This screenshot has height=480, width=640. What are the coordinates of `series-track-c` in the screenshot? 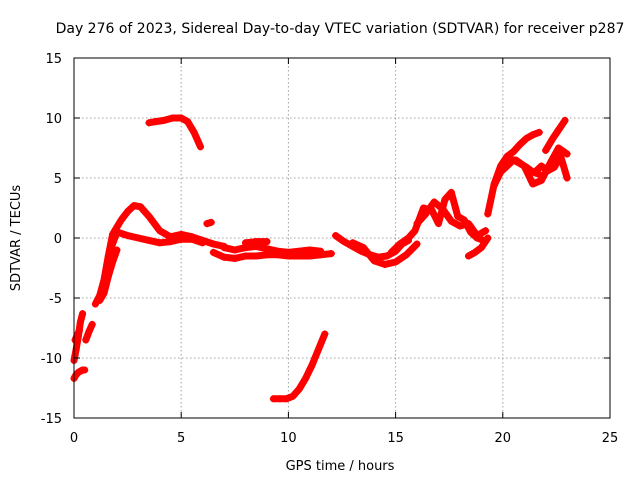 It's located at (77, 335).